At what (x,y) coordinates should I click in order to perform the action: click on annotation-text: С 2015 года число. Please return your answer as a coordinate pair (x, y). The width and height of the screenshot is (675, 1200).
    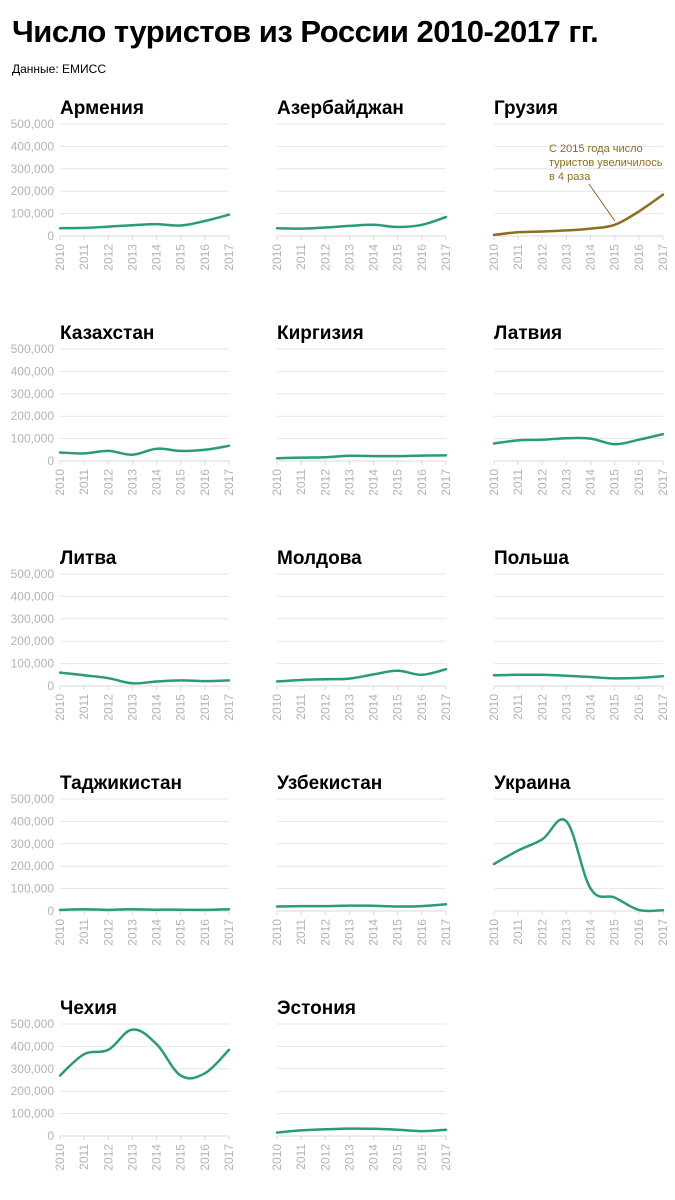
    Looking at the image, I should click on (596, 149).